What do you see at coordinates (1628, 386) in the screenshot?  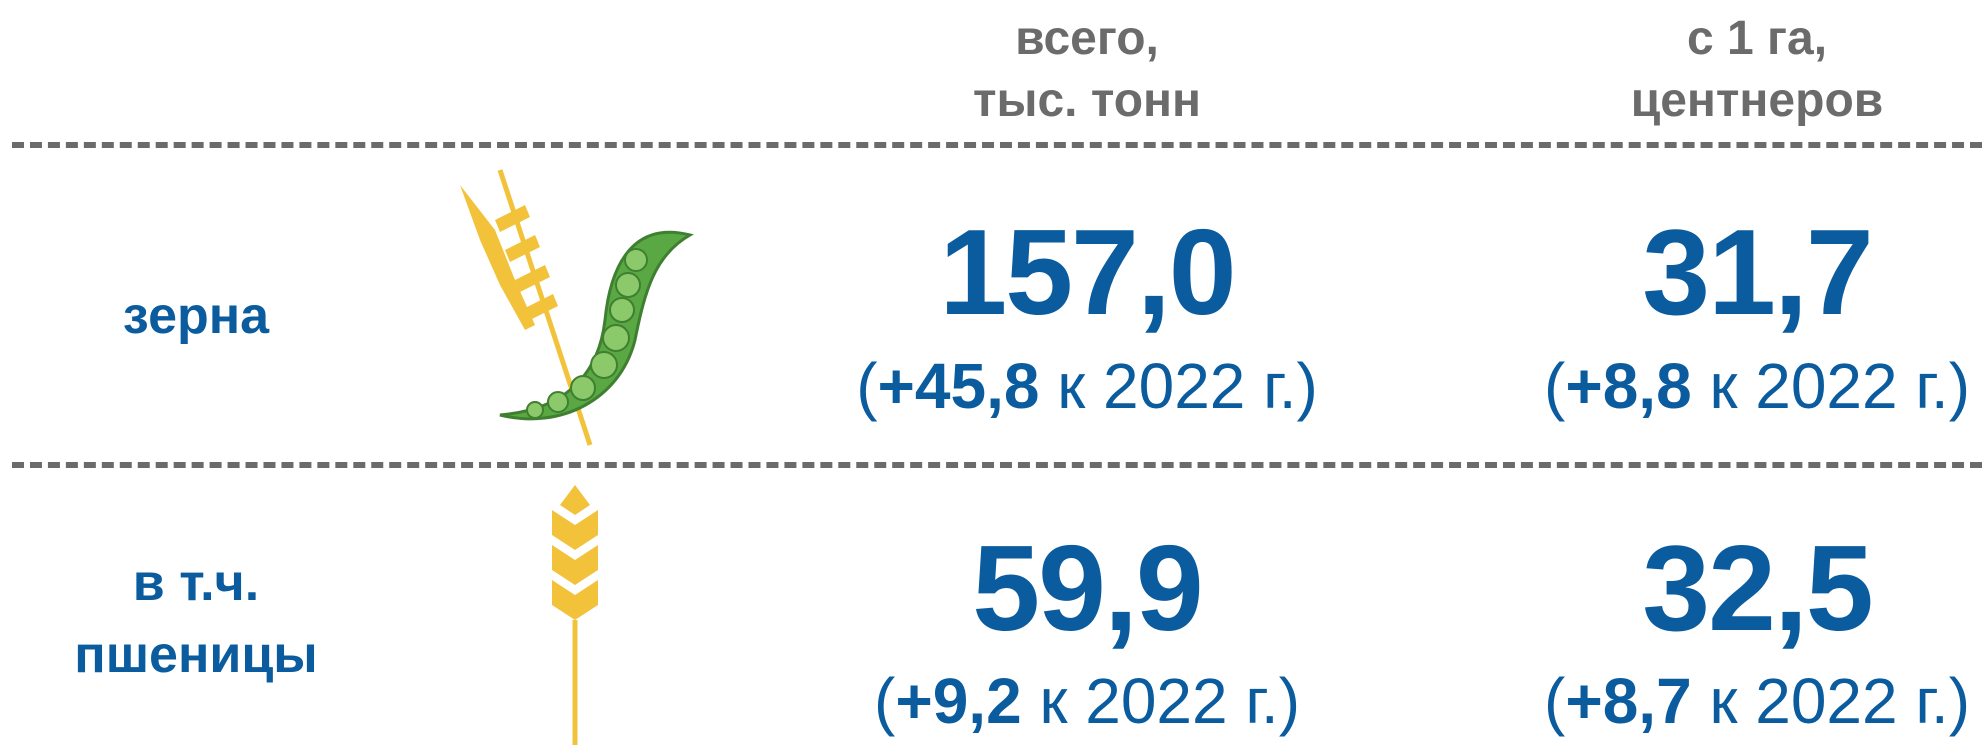 I see `delta: +8,8` at bounding box center [1628, 386].